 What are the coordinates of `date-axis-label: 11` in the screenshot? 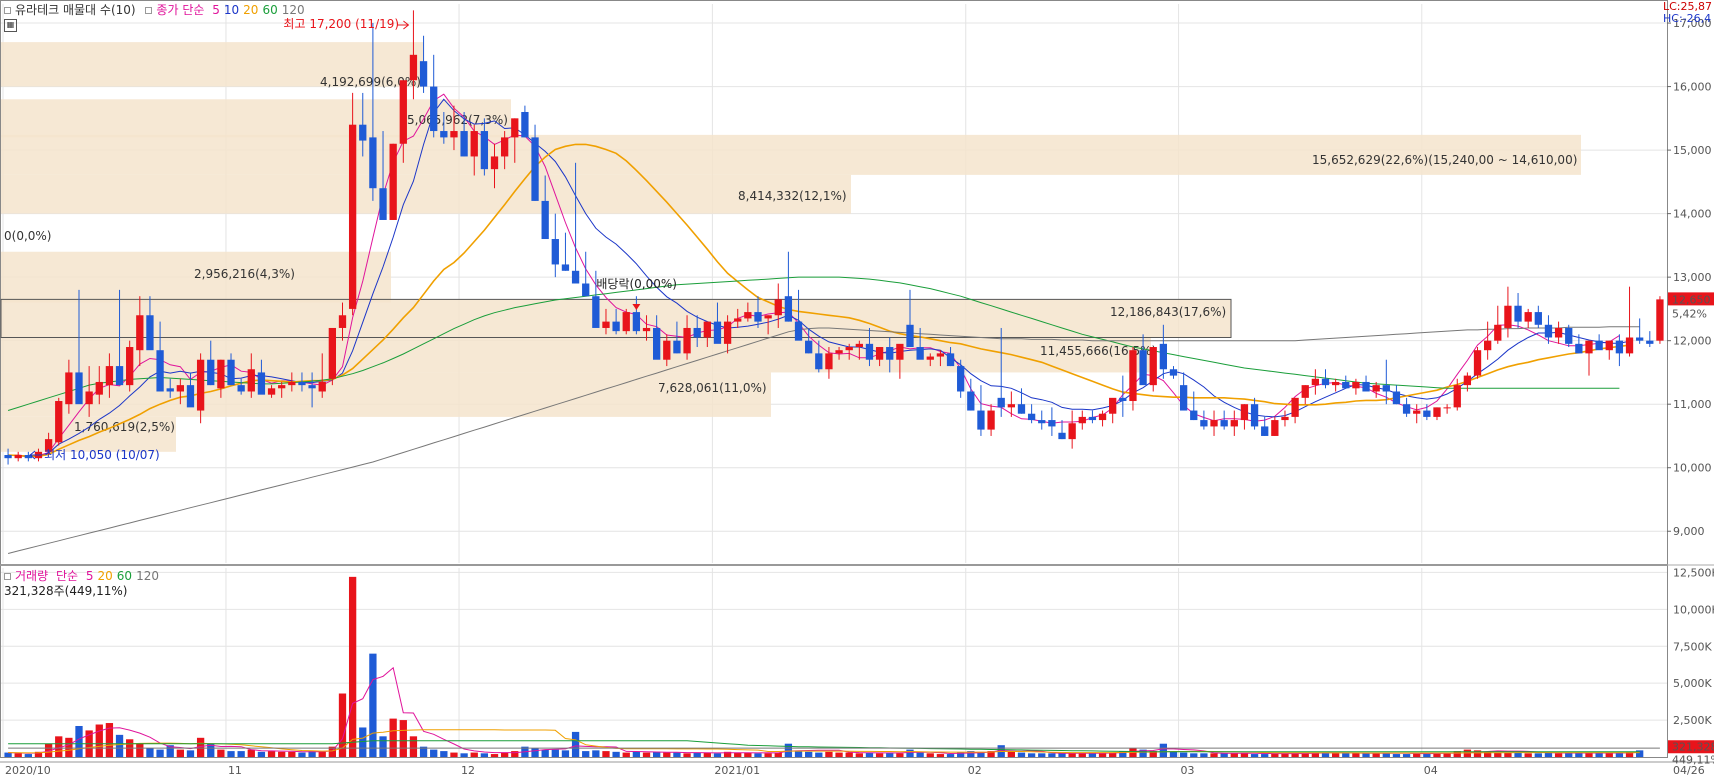 It's located at (235, 770).